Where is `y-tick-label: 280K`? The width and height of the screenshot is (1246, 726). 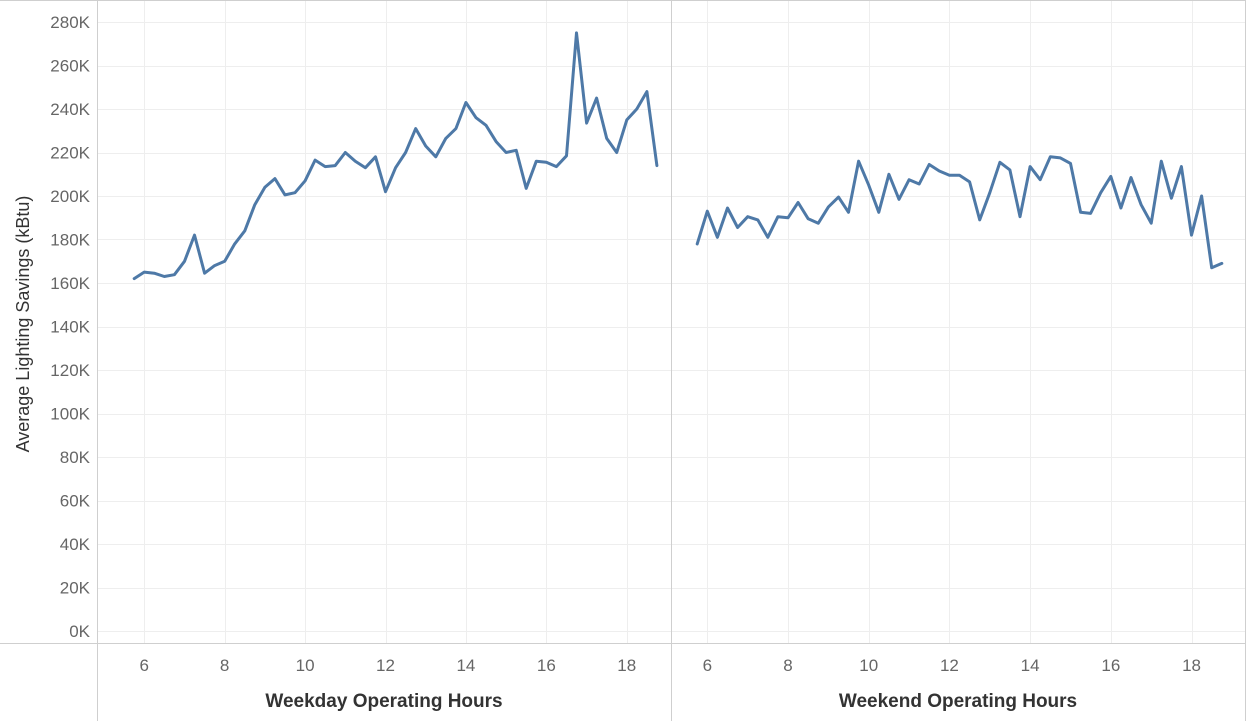
y-tick-label: 280K is located at coordinates (70, 22).